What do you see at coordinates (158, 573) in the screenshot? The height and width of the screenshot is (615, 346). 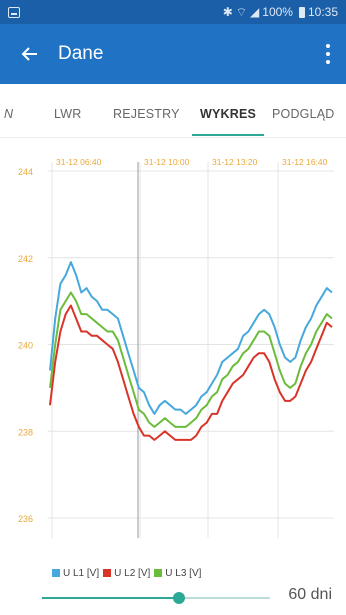 I see `legend-swatch-l3` at bounding box center [158, 573].